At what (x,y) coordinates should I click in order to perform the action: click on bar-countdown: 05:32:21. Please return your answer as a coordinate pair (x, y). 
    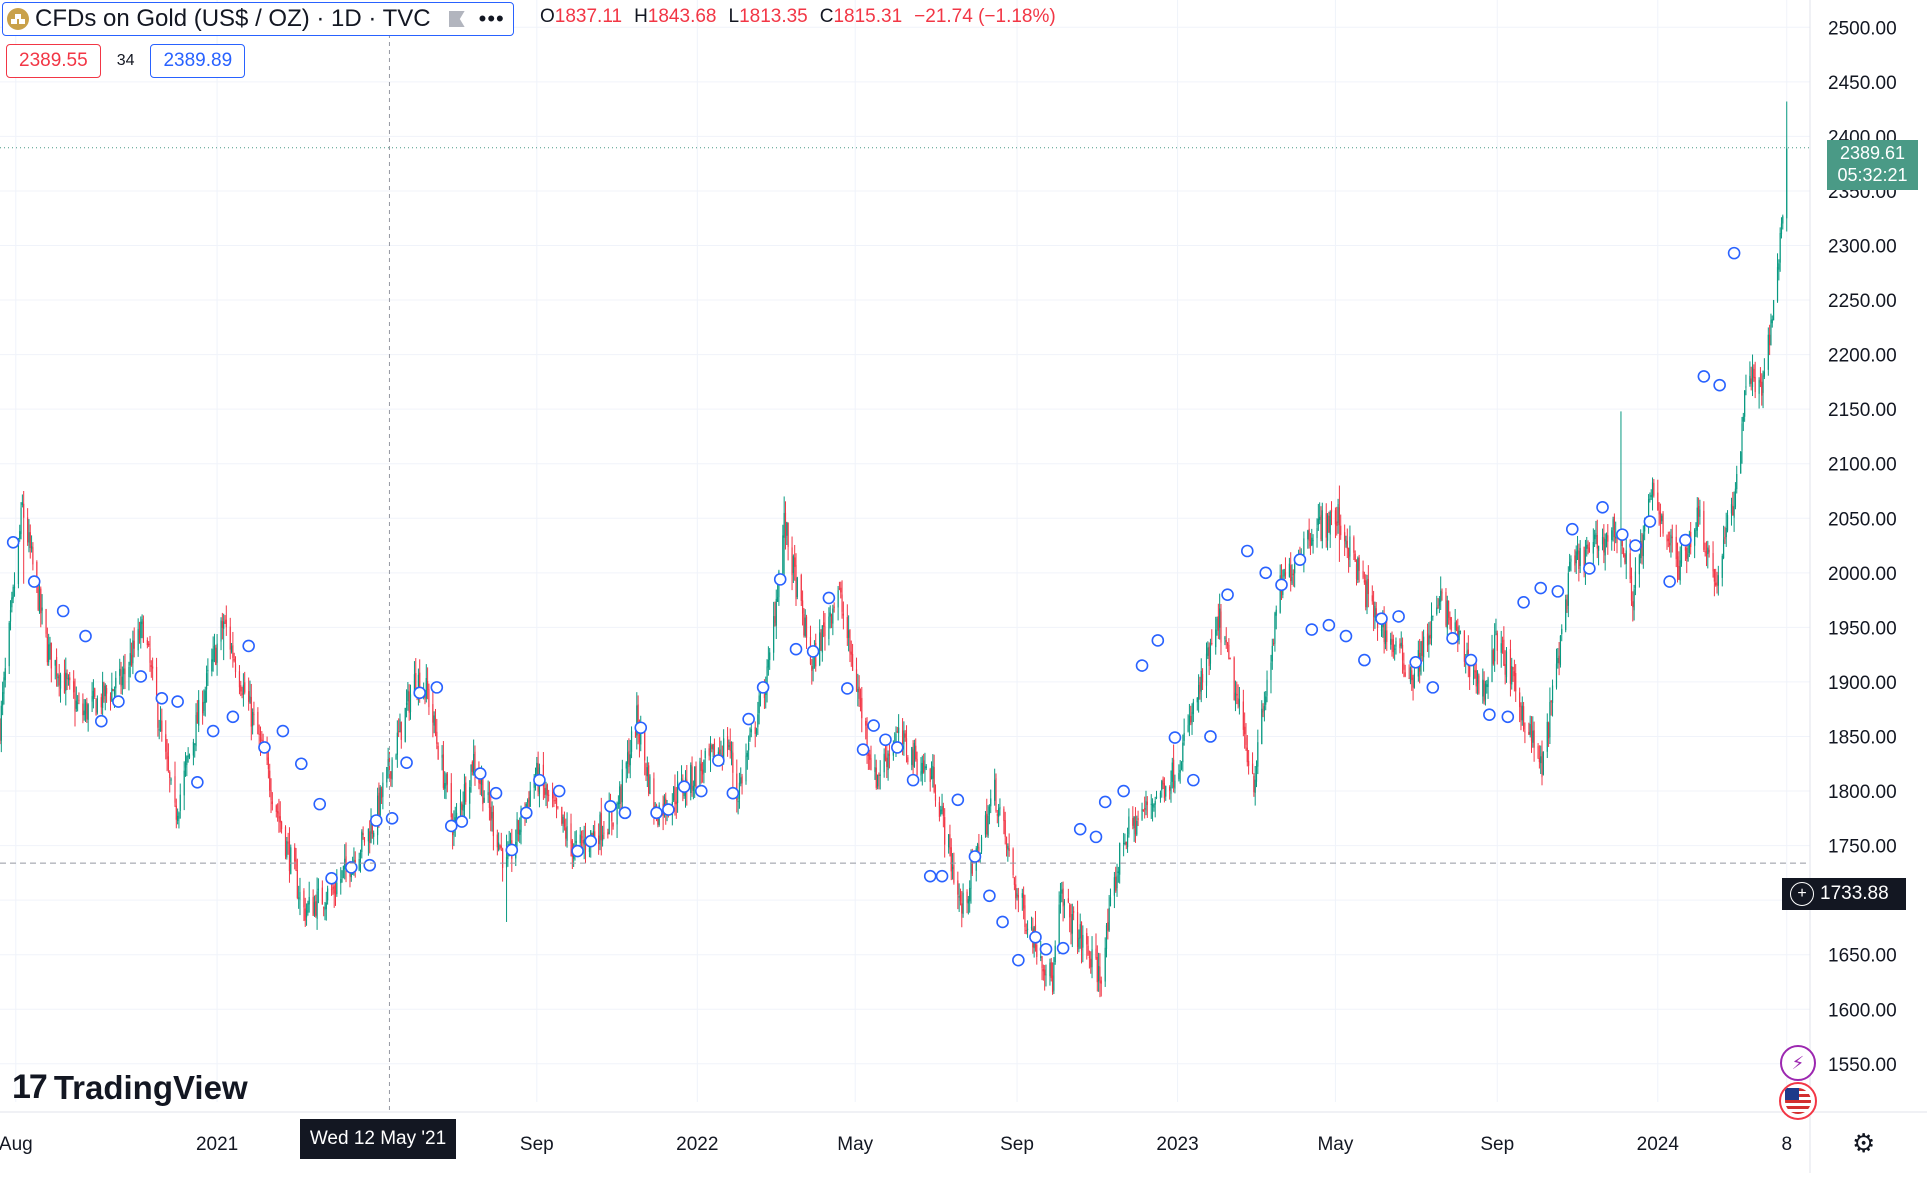
    Looking at the image, I should click on (1872, 175).